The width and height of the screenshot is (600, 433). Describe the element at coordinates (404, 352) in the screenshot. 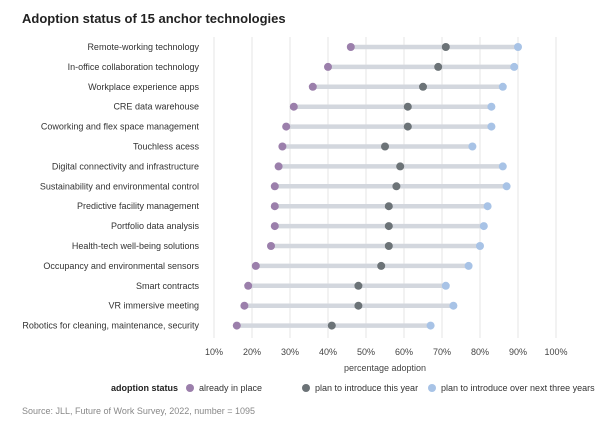

I see `x-tick-label: 60%` at that location.